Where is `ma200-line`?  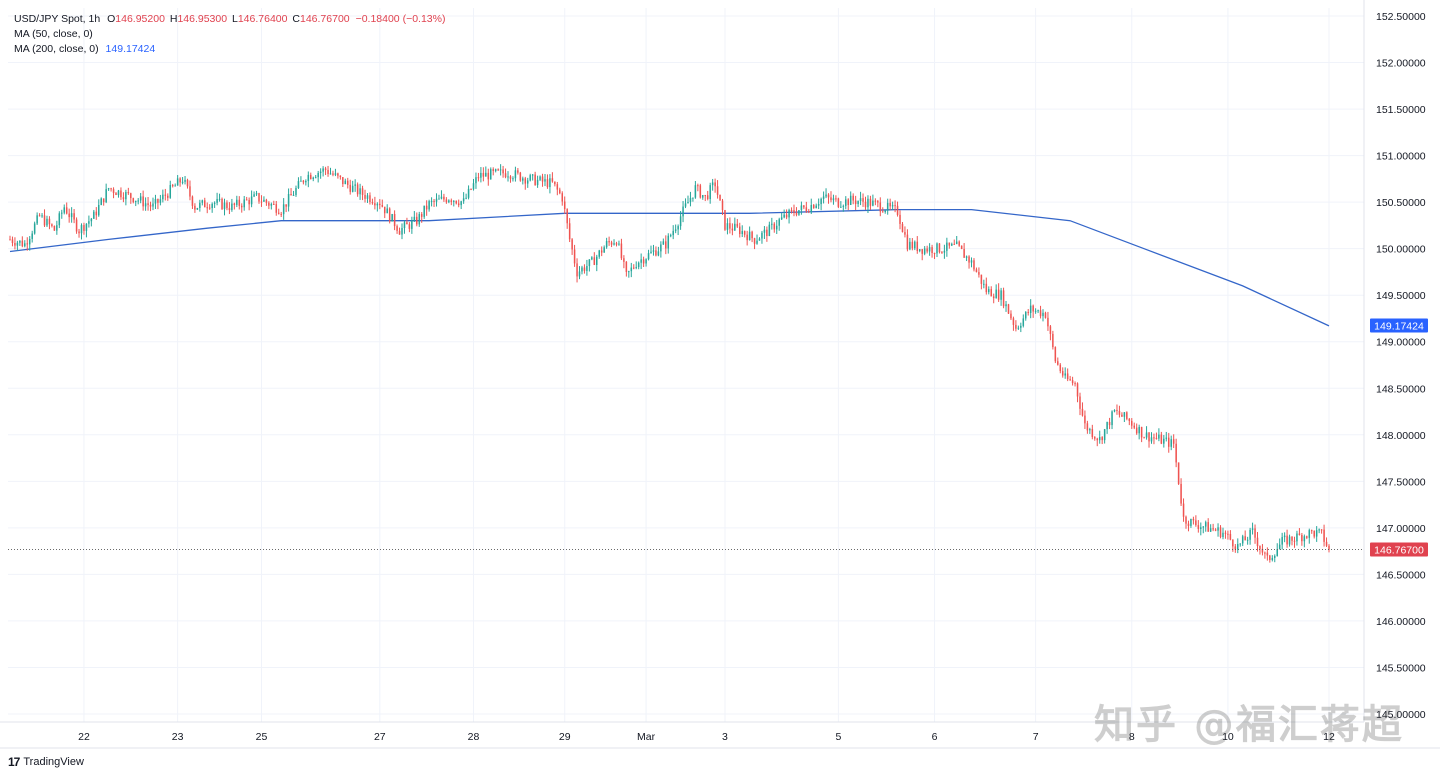
ma200-line is located at coordinates (669, 267).